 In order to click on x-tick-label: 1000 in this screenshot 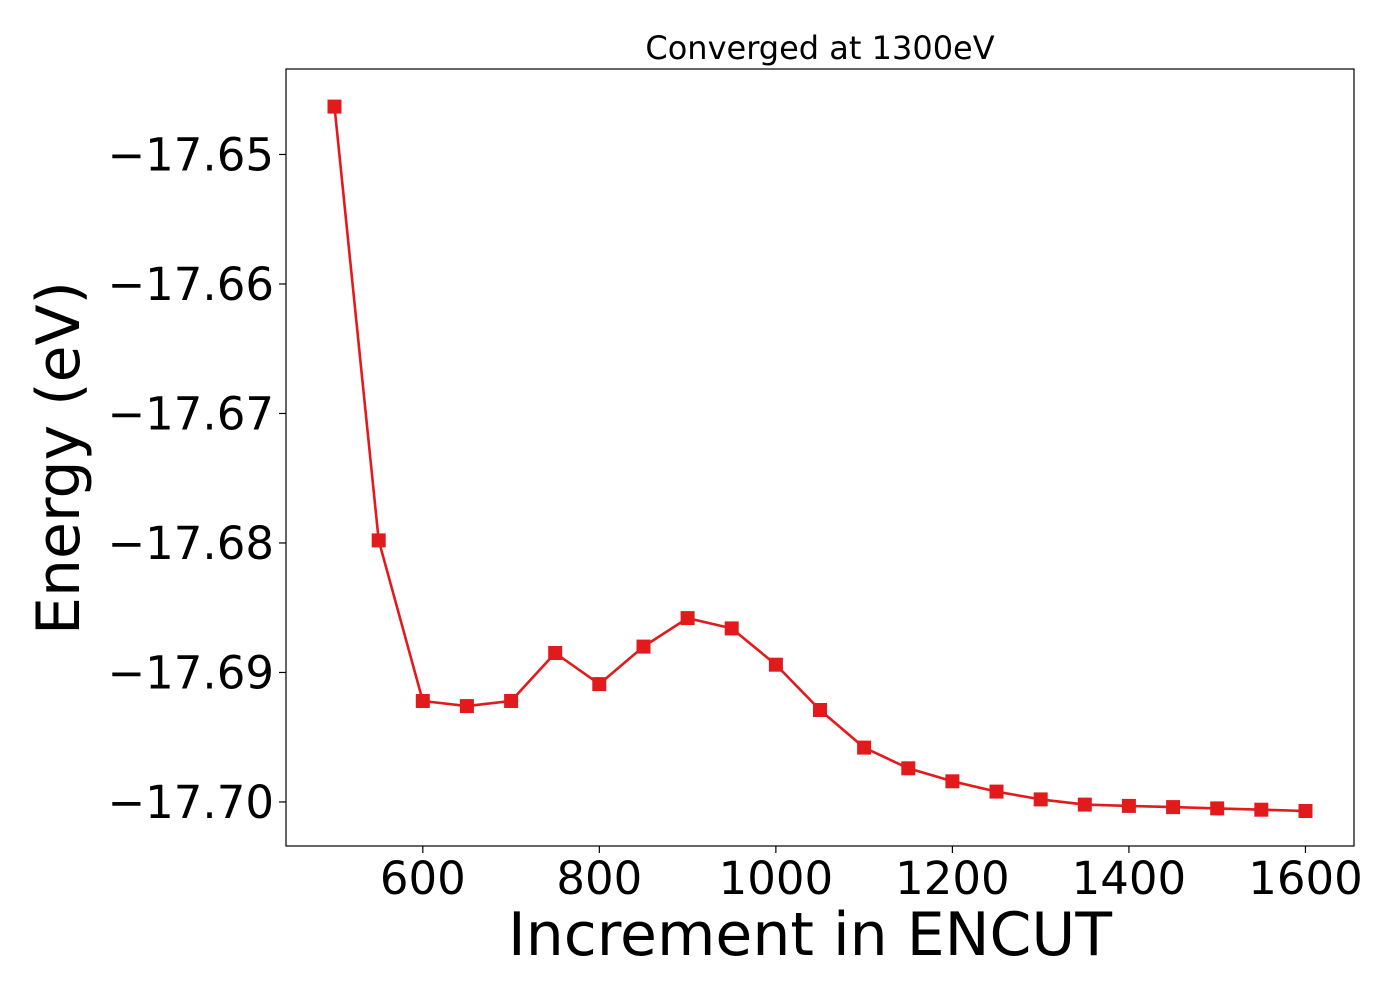, I will do `click(776, 878)`.